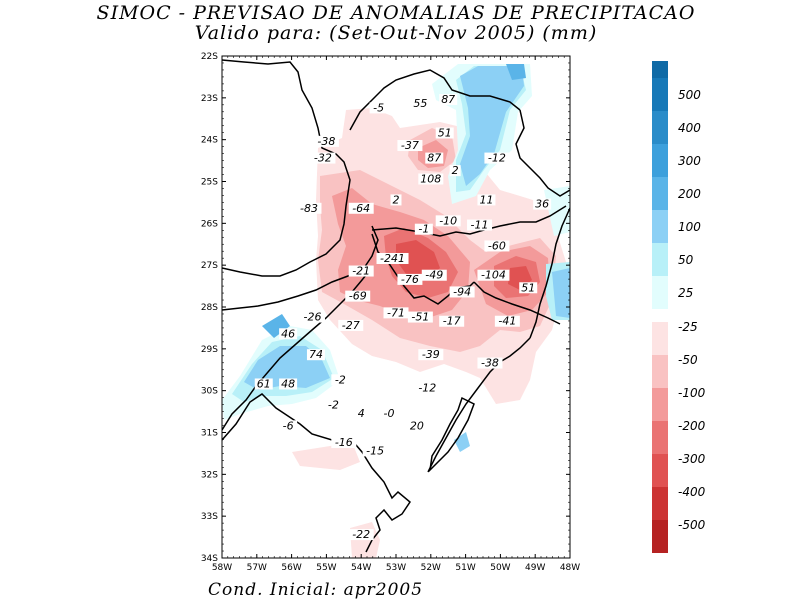  What do you see at coordinates (688, 327) in the screenshot?
I see `legend-label: -25` at bounding box center [688, 327].